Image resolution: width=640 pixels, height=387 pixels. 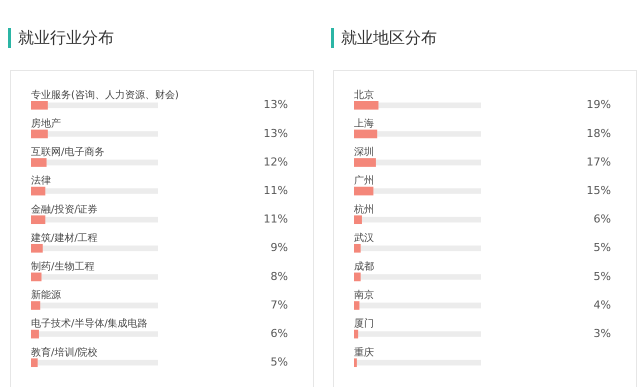 I want to click on category-label: 成都, so click(x=364, y=266).